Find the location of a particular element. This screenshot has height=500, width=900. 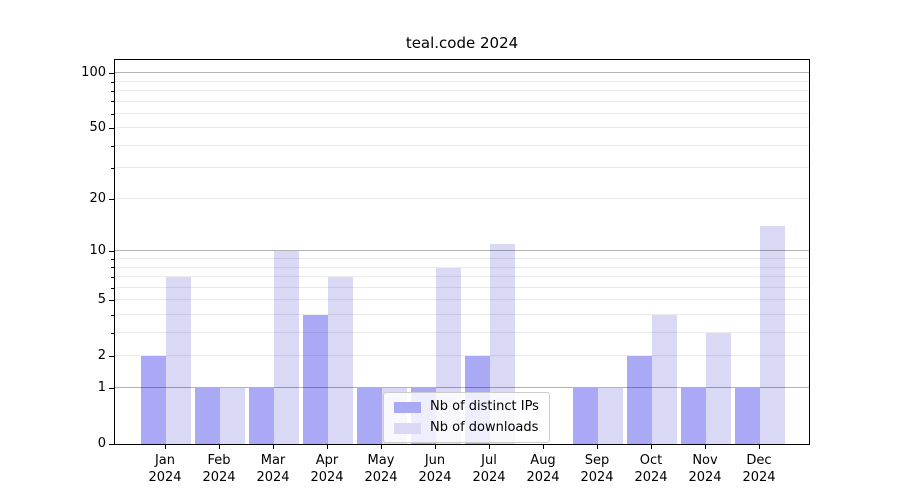

bar-nb-of-distinct-ips-mar is located at coordinates (261, 416).